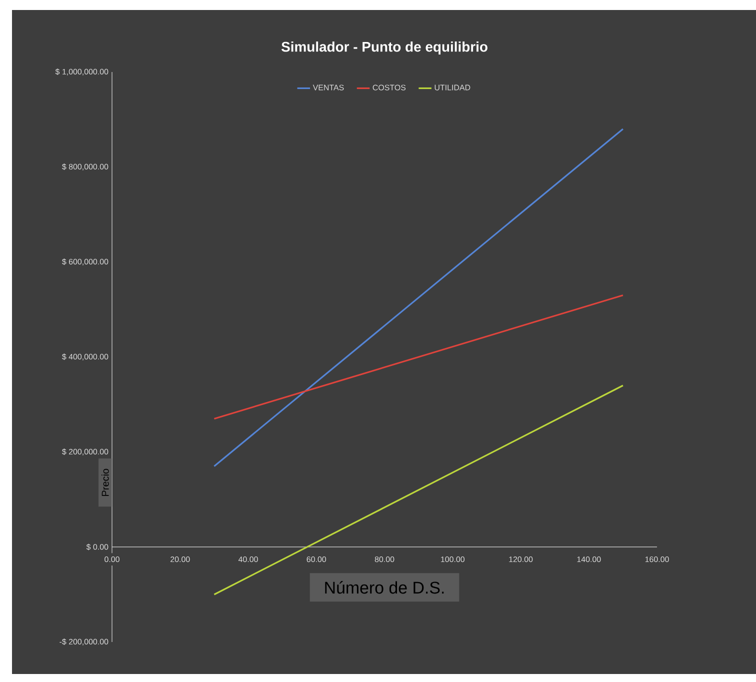 Image resolution: width=756 pixels, height=682 pixels. I want to click on x-axis-title: Número de D.S., so click(384, 587).